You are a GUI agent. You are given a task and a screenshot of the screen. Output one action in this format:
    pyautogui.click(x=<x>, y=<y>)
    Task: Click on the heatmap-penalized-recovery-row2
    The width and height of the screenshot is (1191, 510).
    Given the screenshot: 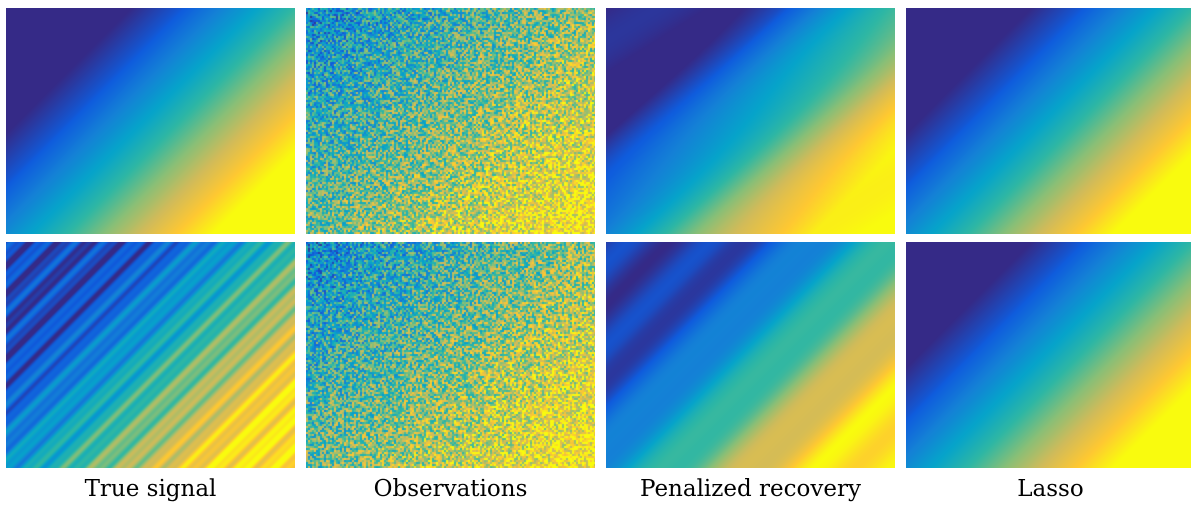 What is the action you would take?
    pyautogui.click(x=750, y=355)
    